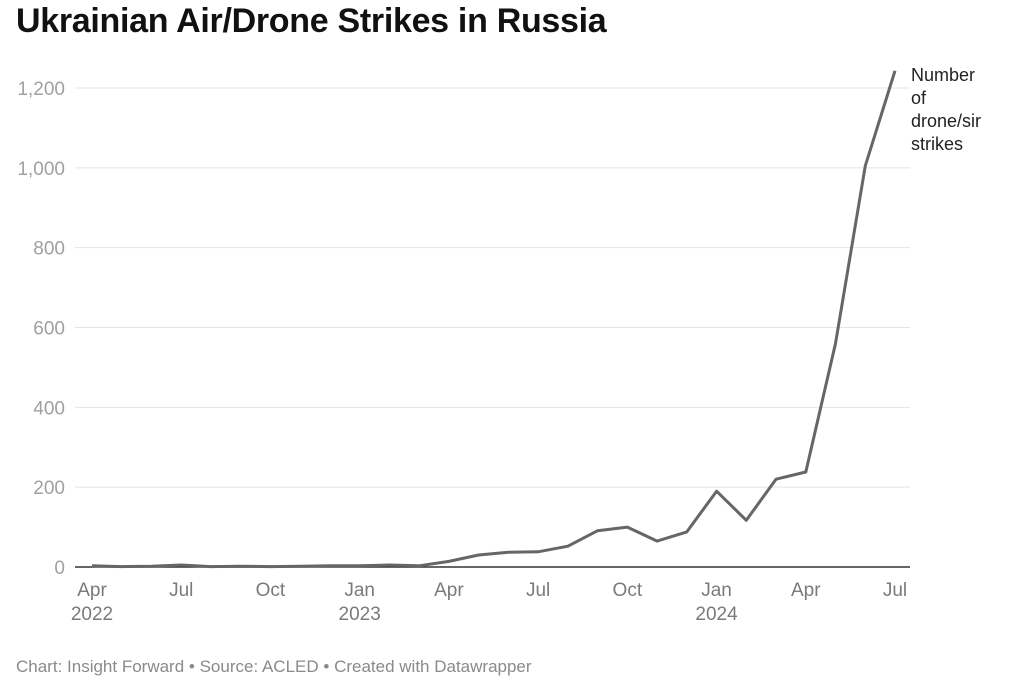  What do you see at coordinates (919, 98) in the screenshot?
I see `series-label-line: of` at bounding box center [919, 98].